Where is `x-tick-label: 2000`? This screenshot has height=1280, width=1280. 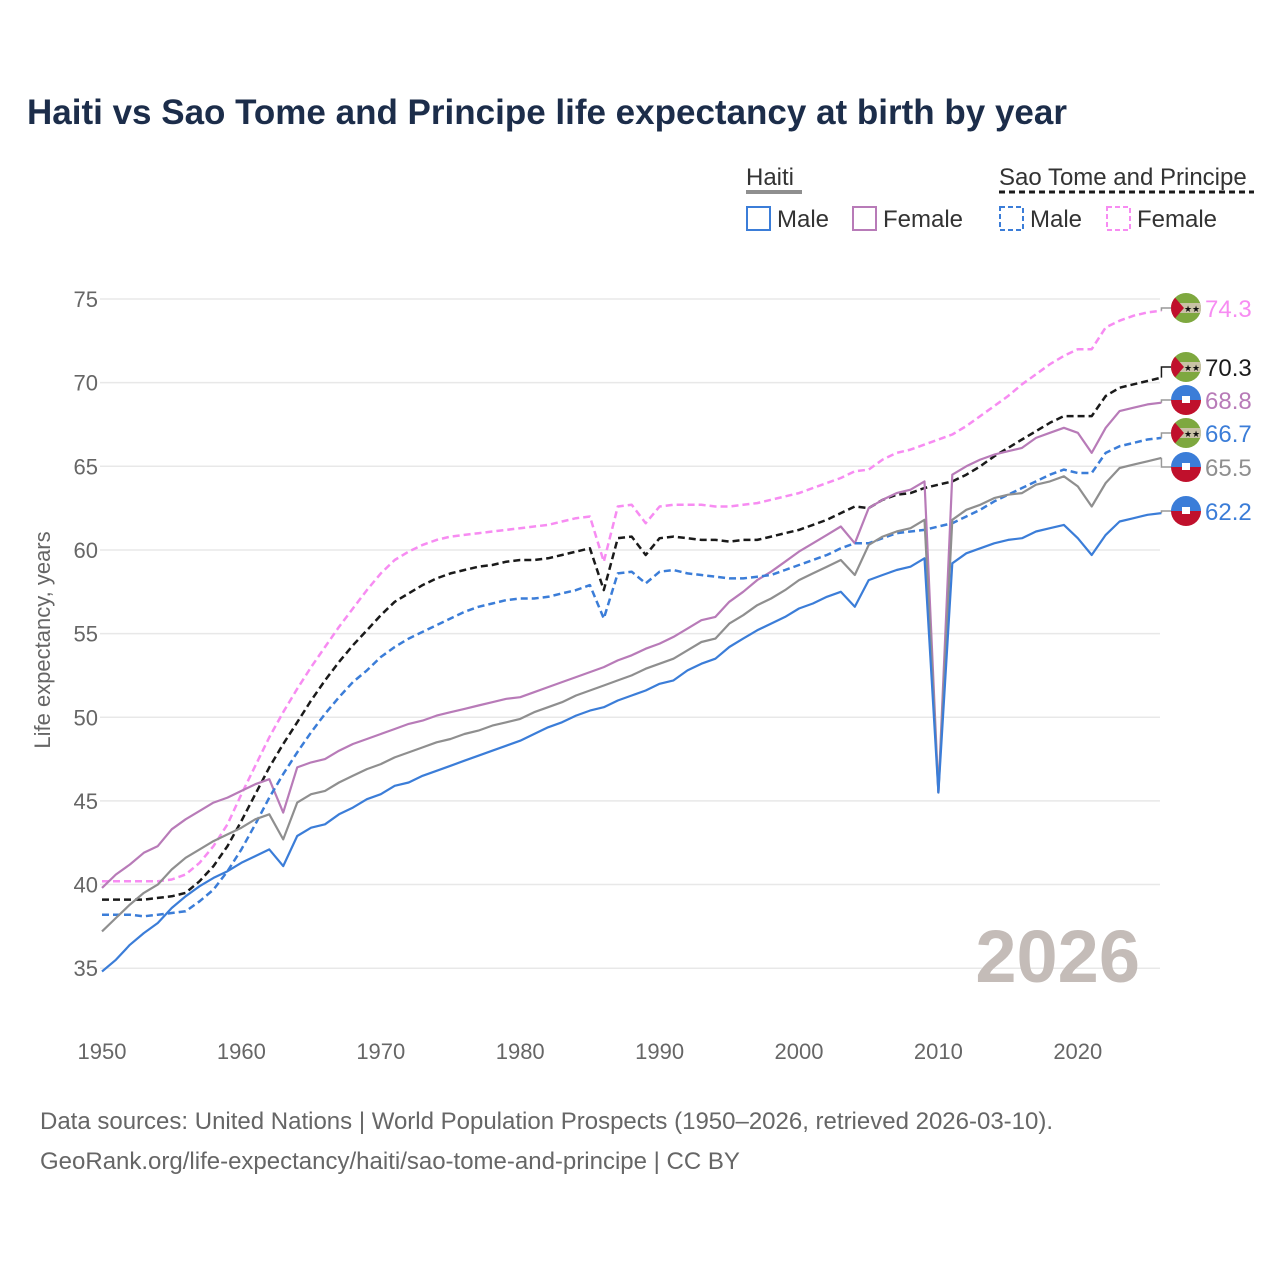 x-tick-label: 2000 is located at coordinates (799, 1051).